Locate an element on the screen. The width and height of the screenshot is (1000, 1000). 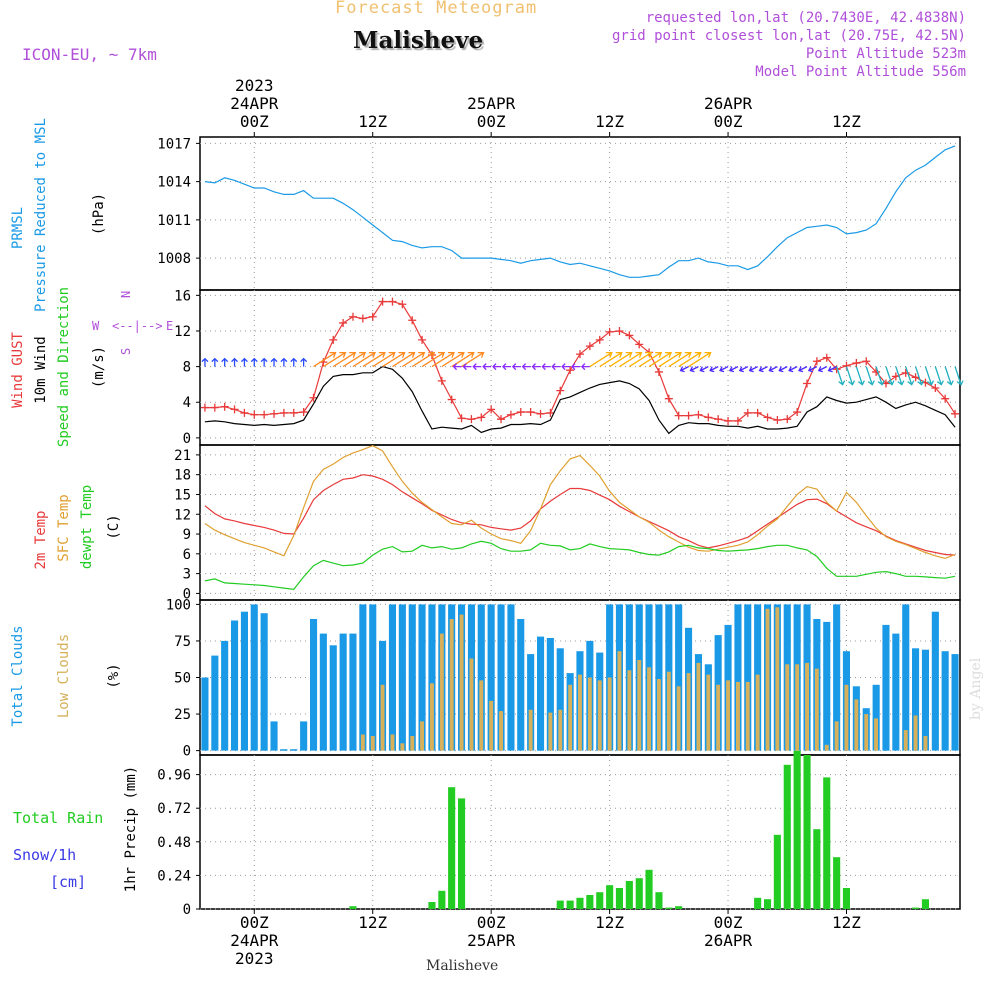
wind-ytick-label: 4 is located at coordinates (187, 403).